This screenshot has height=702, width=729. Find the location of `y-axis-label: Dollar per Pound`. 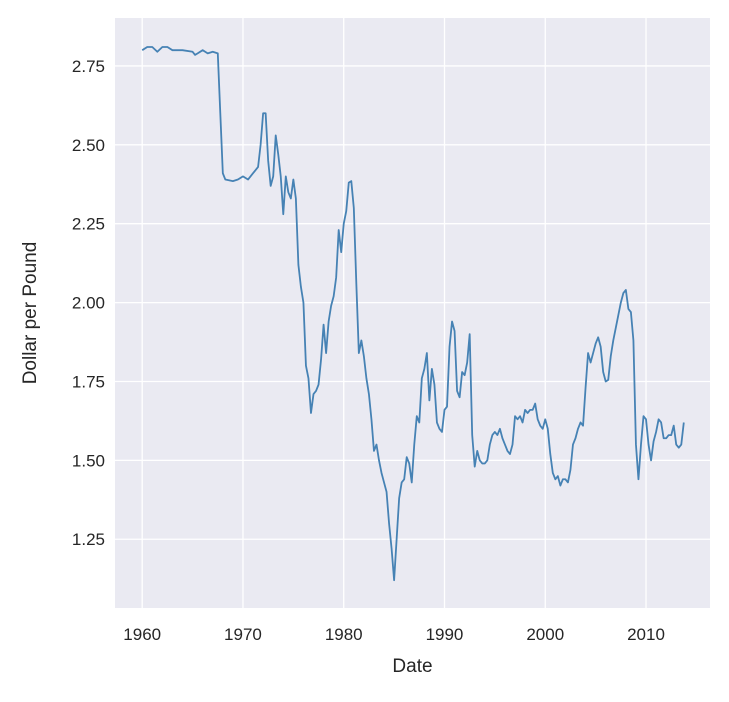

y-axis-label: Dollar per Pound is located at coordinates (30, 313).